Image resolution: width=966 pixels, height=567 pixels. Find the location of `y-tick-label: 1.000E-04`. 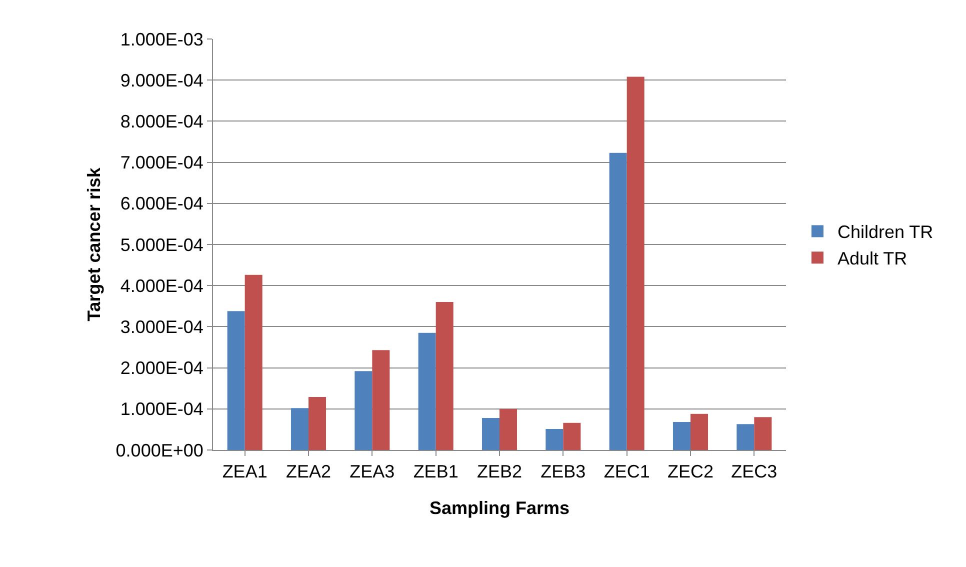

y-tick-label: 1.000E-04 is located at coordinates (162, 409).